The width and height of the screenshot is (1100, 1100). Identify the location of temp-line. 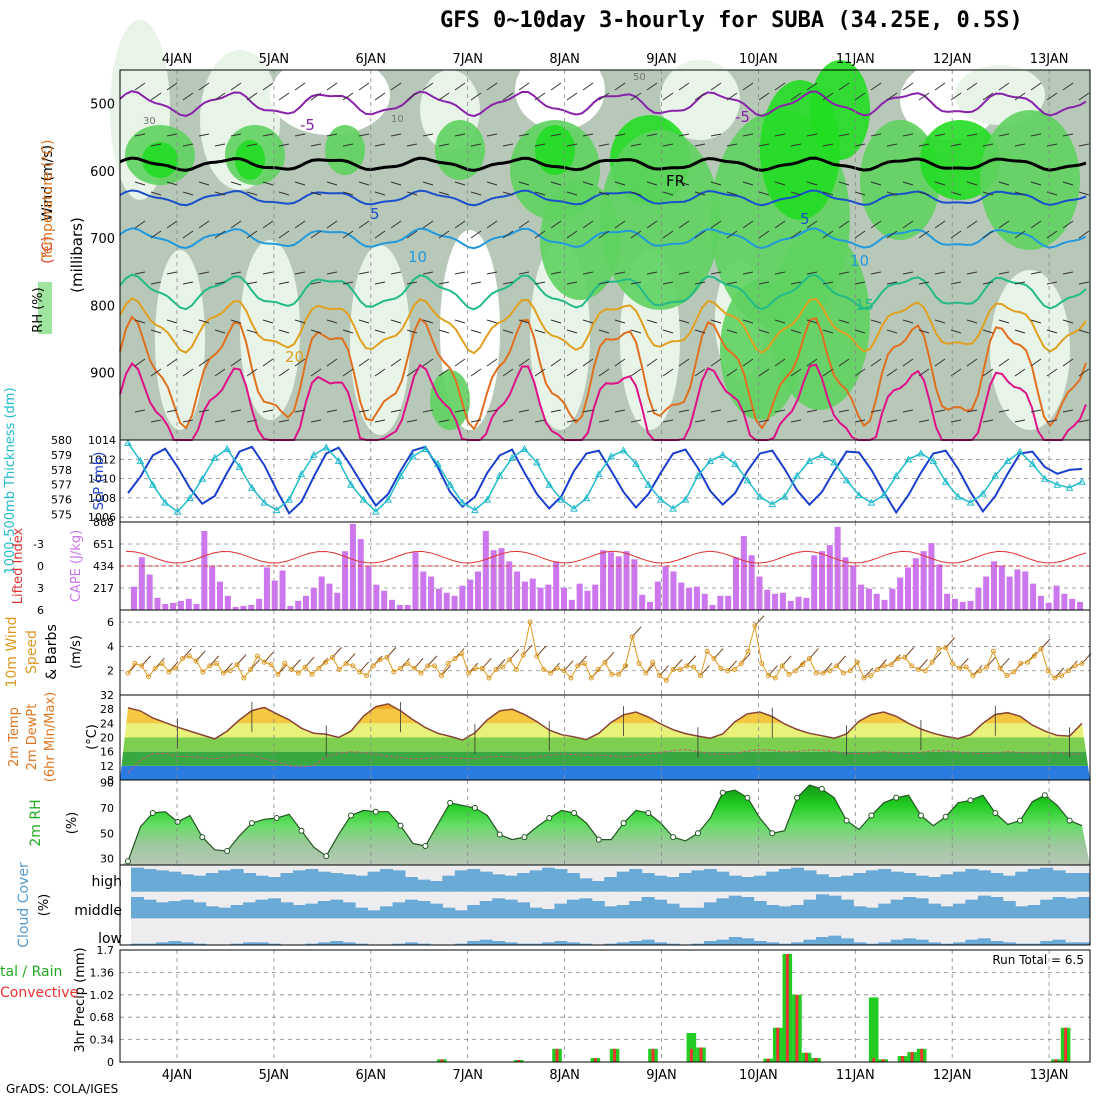
(605, 722).